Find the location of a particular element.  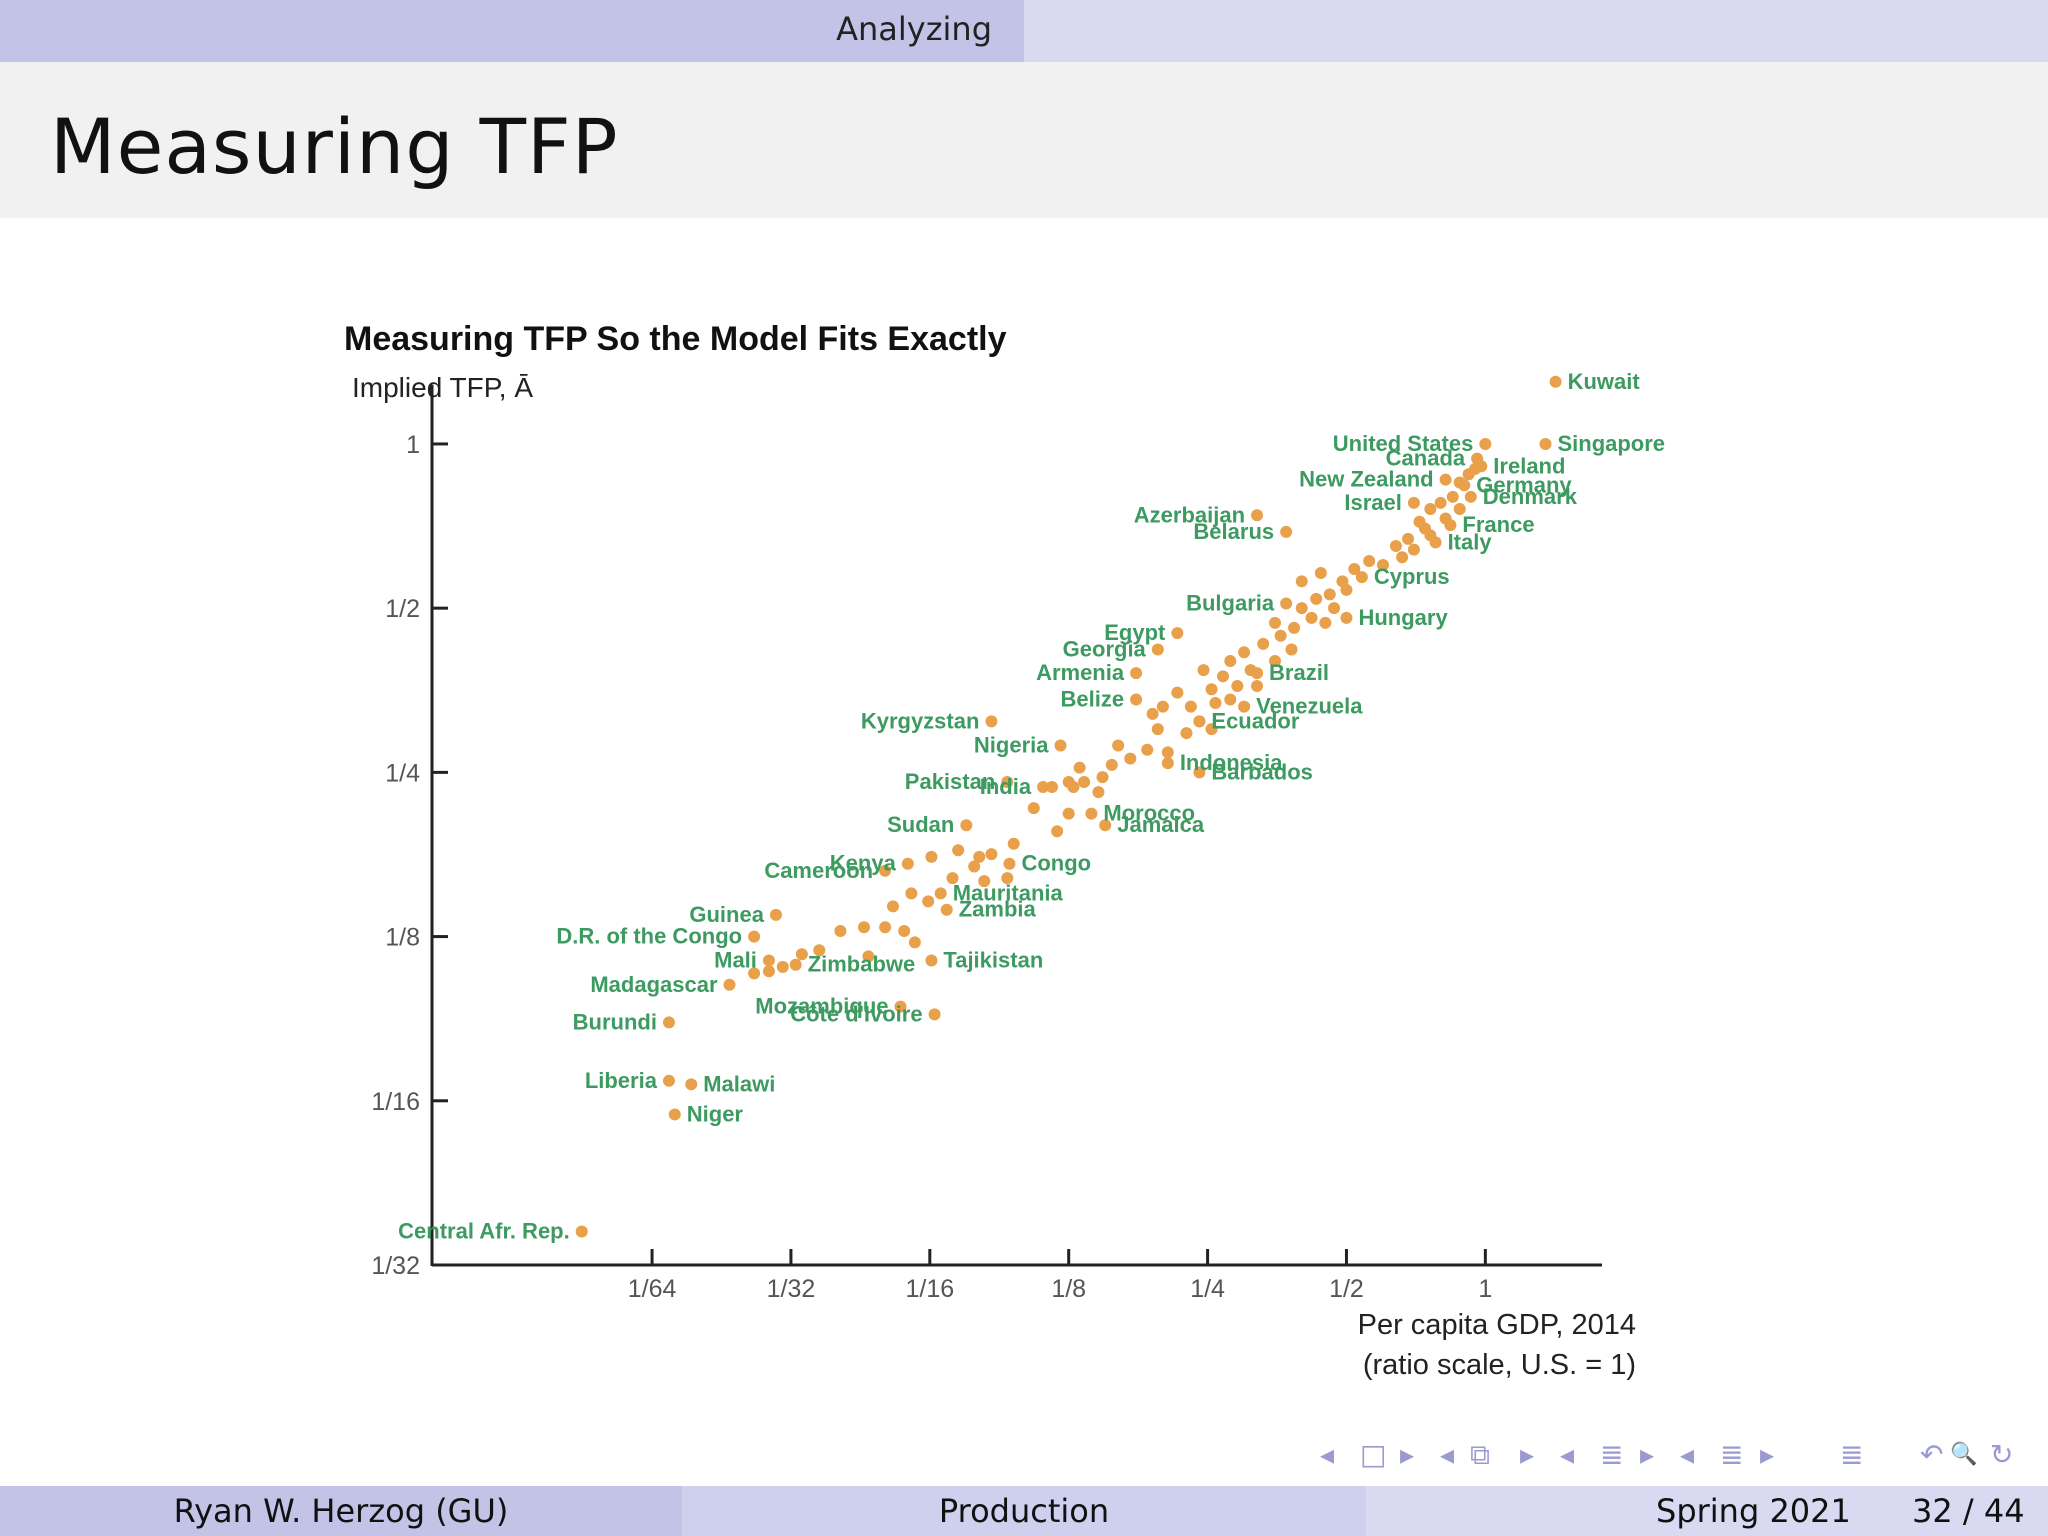

footer-date-box: Spring 2021 32 / 44 is located at coordinates (1707, 1511).